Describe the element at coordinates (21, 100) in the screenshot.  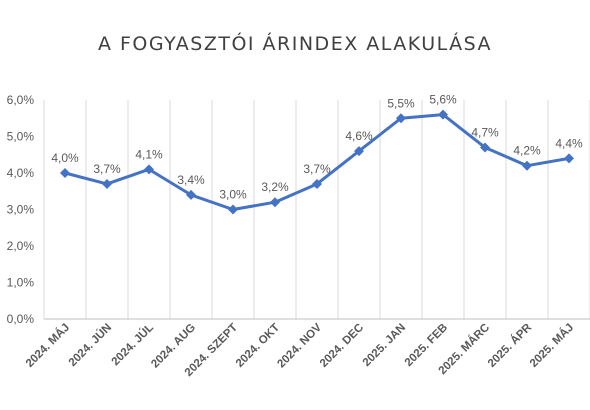
I see `y-tick-label: 6,0%` at that location.